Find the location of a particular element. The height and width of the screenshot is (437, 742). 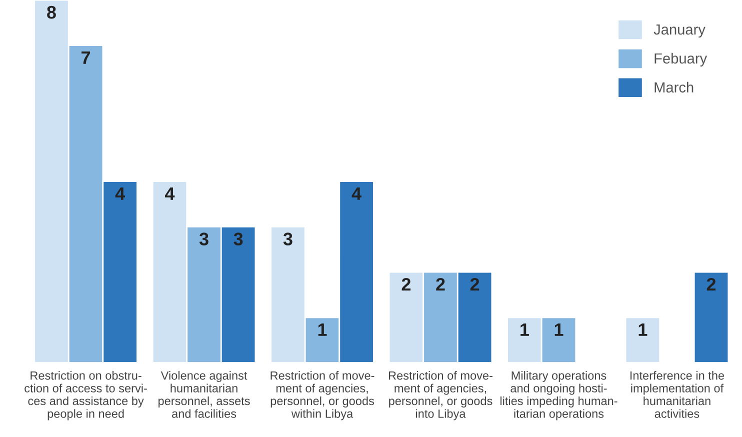

x-tick-label: Restriction on obstru- ction of access to servi- ces and assistance by people in need is located at coordinates (85, 395).